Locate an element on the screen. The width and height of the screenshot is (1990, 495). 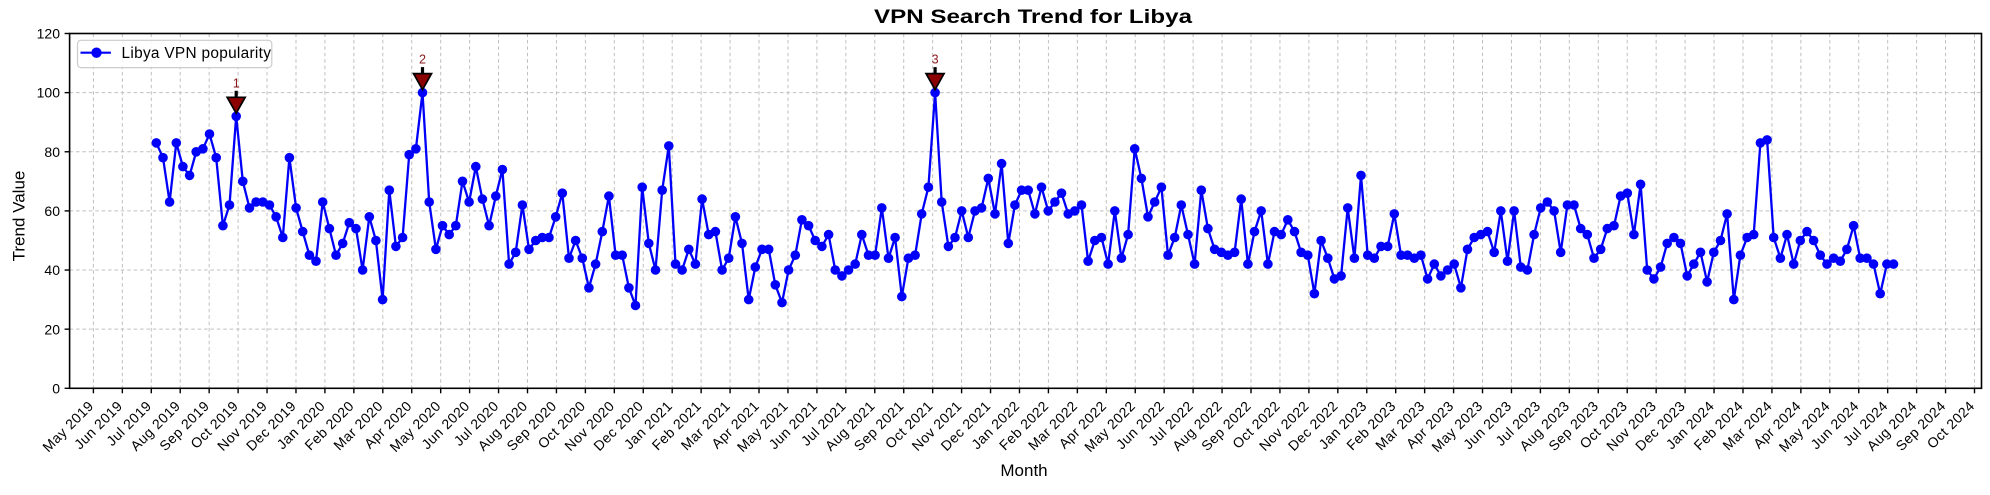
svg-text: 20 is located at coordinates (52, 329).